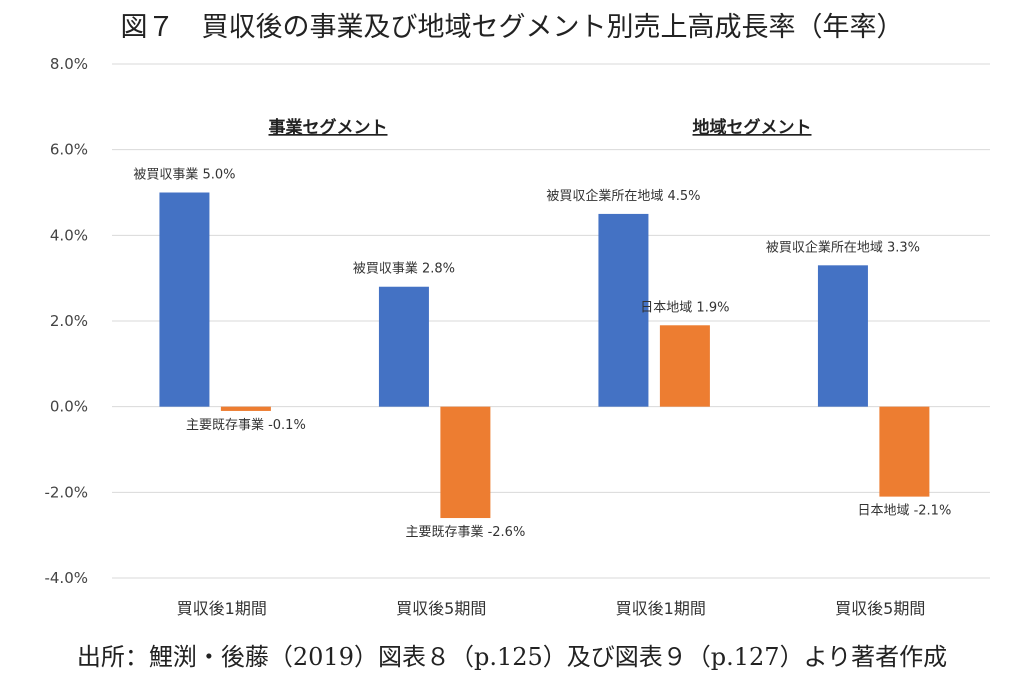  I want to click on x-axis-categories: 買収後1期間 買収後5期間 買収後1期間 買収後5期間, so click(551, 608).